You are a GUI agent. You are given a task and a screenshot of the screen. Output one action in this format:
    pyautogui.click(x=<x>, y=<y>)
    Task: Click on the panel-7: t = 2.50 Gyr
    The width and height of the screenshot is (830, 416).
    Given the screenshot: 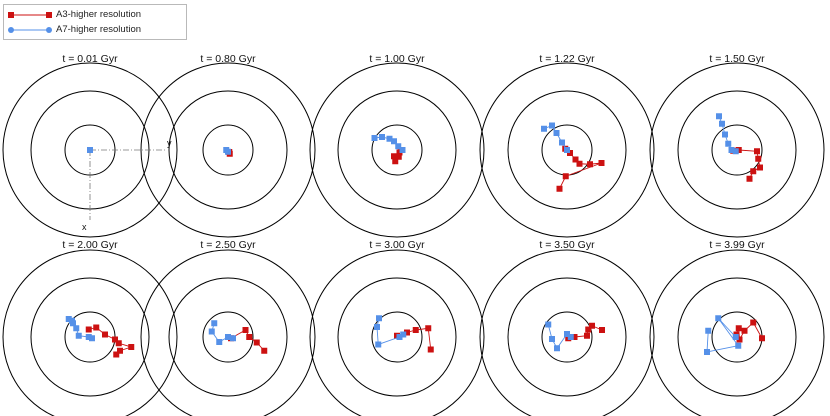 What is the action you would take?
    pyautogui.click(x=228, y=327)
    